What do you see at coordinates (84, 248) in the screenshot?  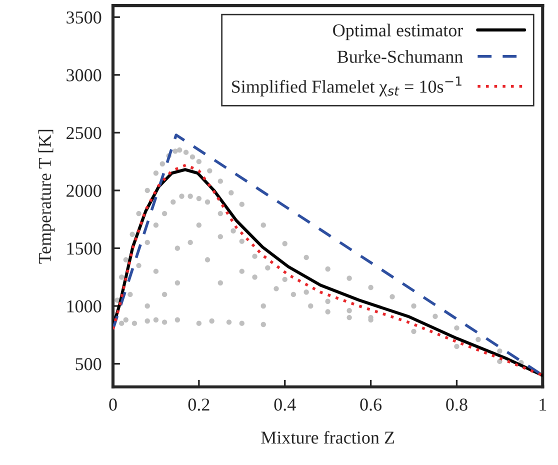 I see `y-tick-label: 1500` at bounding box center [84, 248].